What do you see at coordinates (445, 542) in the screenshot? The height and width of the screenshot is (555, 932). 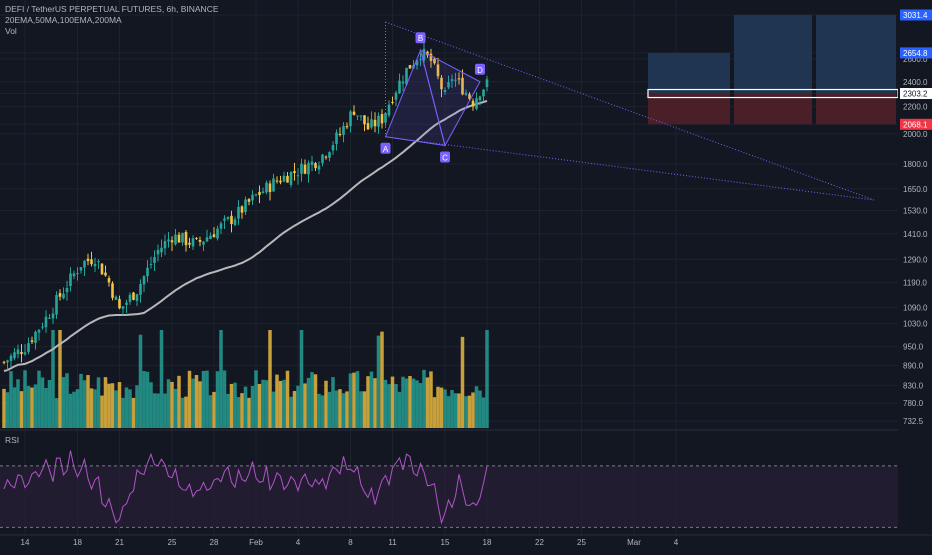 I see `date-tick-label: 15` at bounding box center [445, 542].